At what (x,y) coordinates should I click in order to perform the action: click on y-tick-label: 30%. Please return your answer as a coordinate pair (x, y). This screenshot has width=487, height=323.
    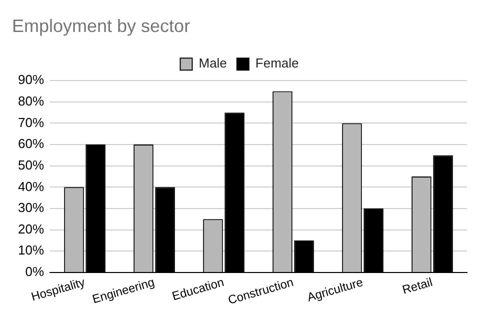
    Looking at the image, I should click on (31, 208).